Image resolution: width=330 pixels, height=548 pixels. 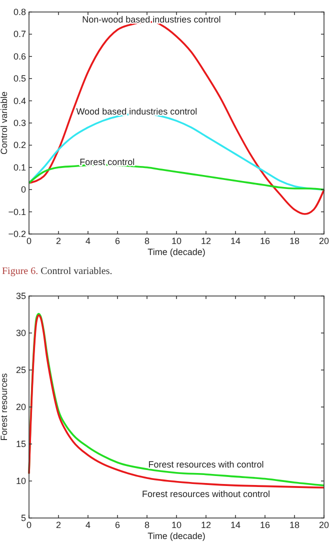 I want to click on y-tick-label: −0.2, so click(x=17, y=234).